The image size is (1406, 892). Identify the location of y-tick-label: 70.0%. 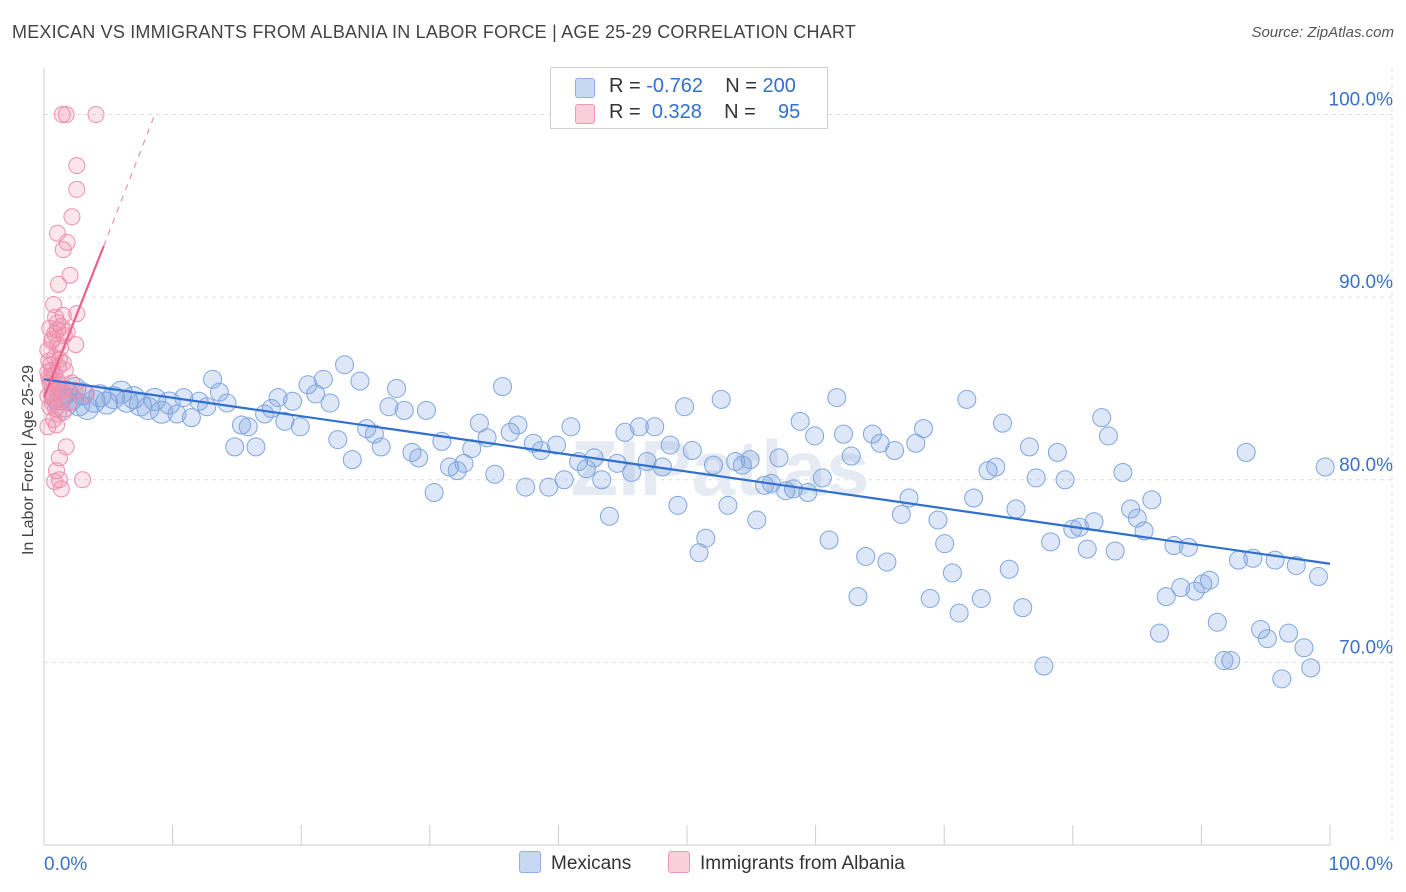
(1366, 647).